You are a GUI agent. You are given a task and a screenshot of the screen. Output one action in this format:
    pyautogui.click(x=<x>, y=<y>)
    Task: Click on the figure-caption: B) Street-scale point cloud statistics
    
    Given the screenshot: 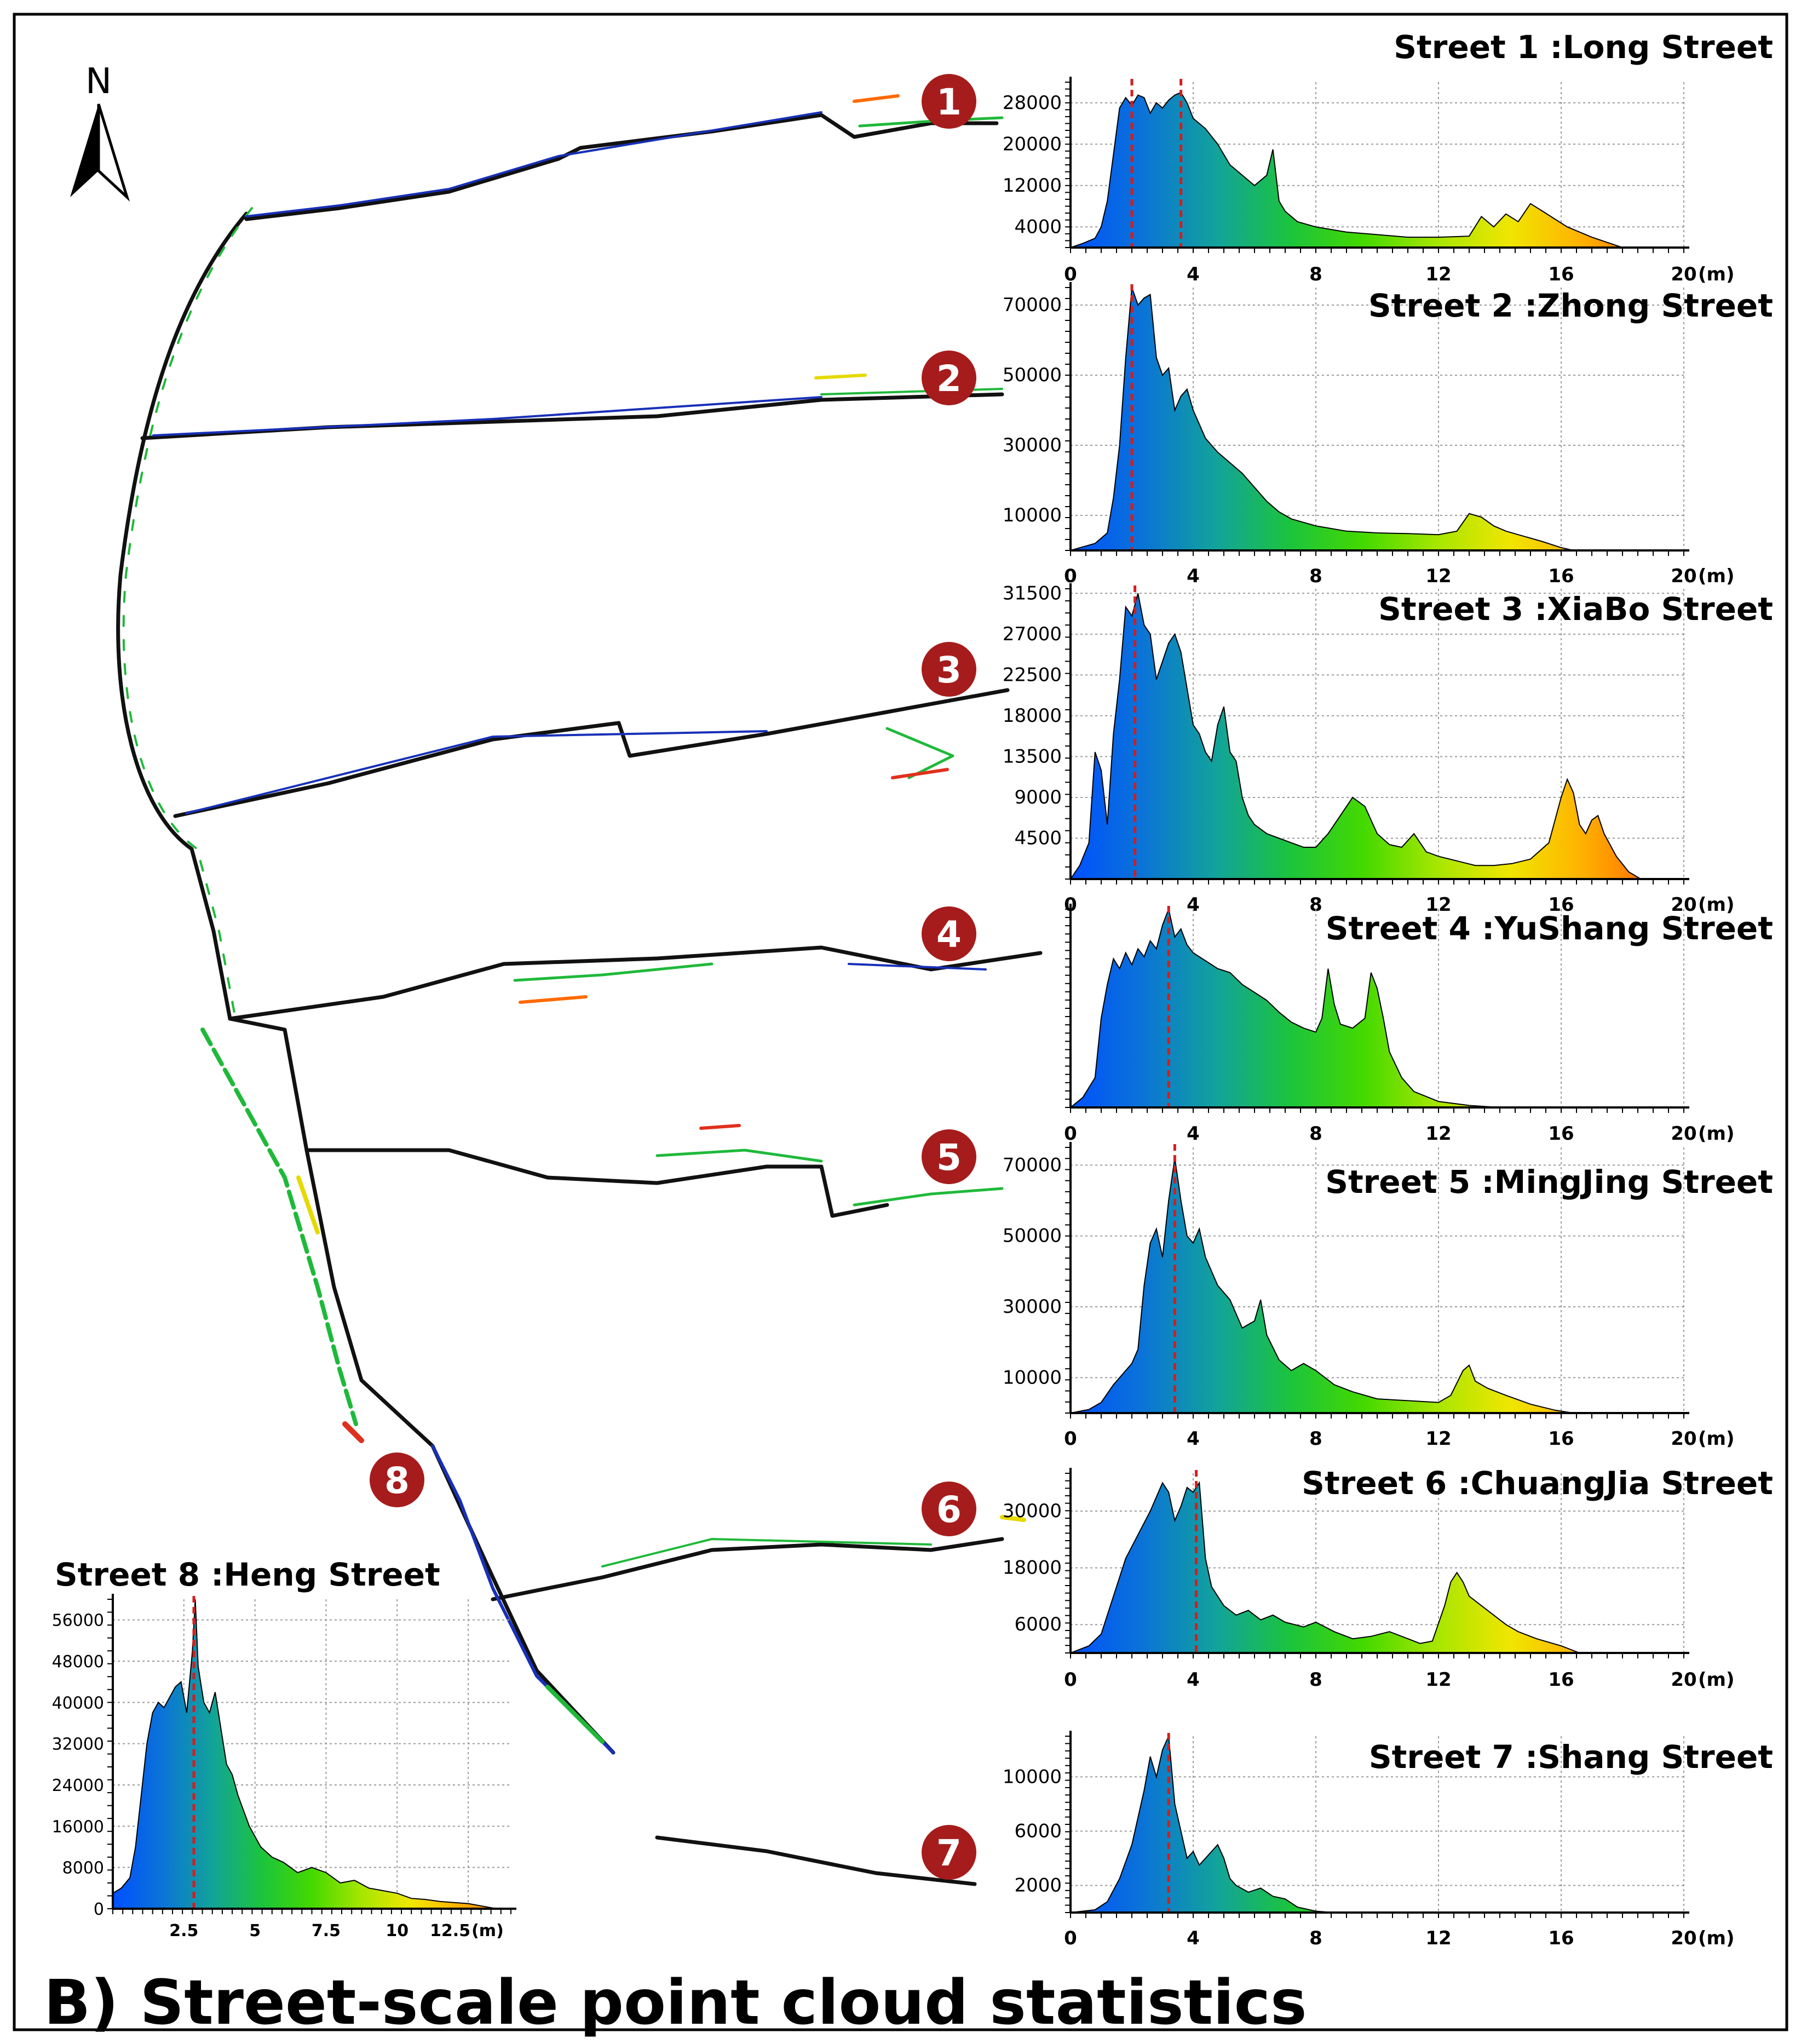 What is the action you would take?
    pyautogui.click(x=675, y=2003)
    